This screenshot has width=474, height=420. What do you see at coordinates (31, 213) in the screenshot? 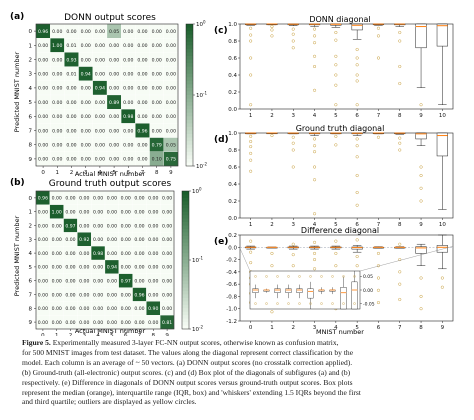
I see `heatmap-b-y-tick-label: 1` at bounding box center [31, 213].